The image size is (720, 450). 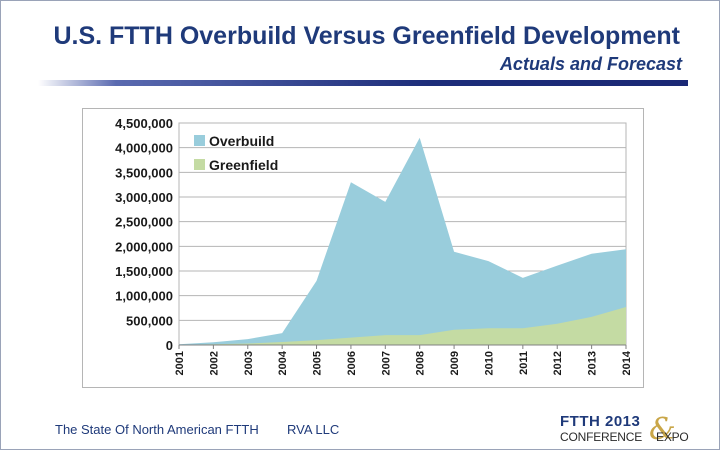 What do you see at coordinates (672, 437) in the screenshot?
I see `logo-expo: EXPO` at bounding box center [672, 437].